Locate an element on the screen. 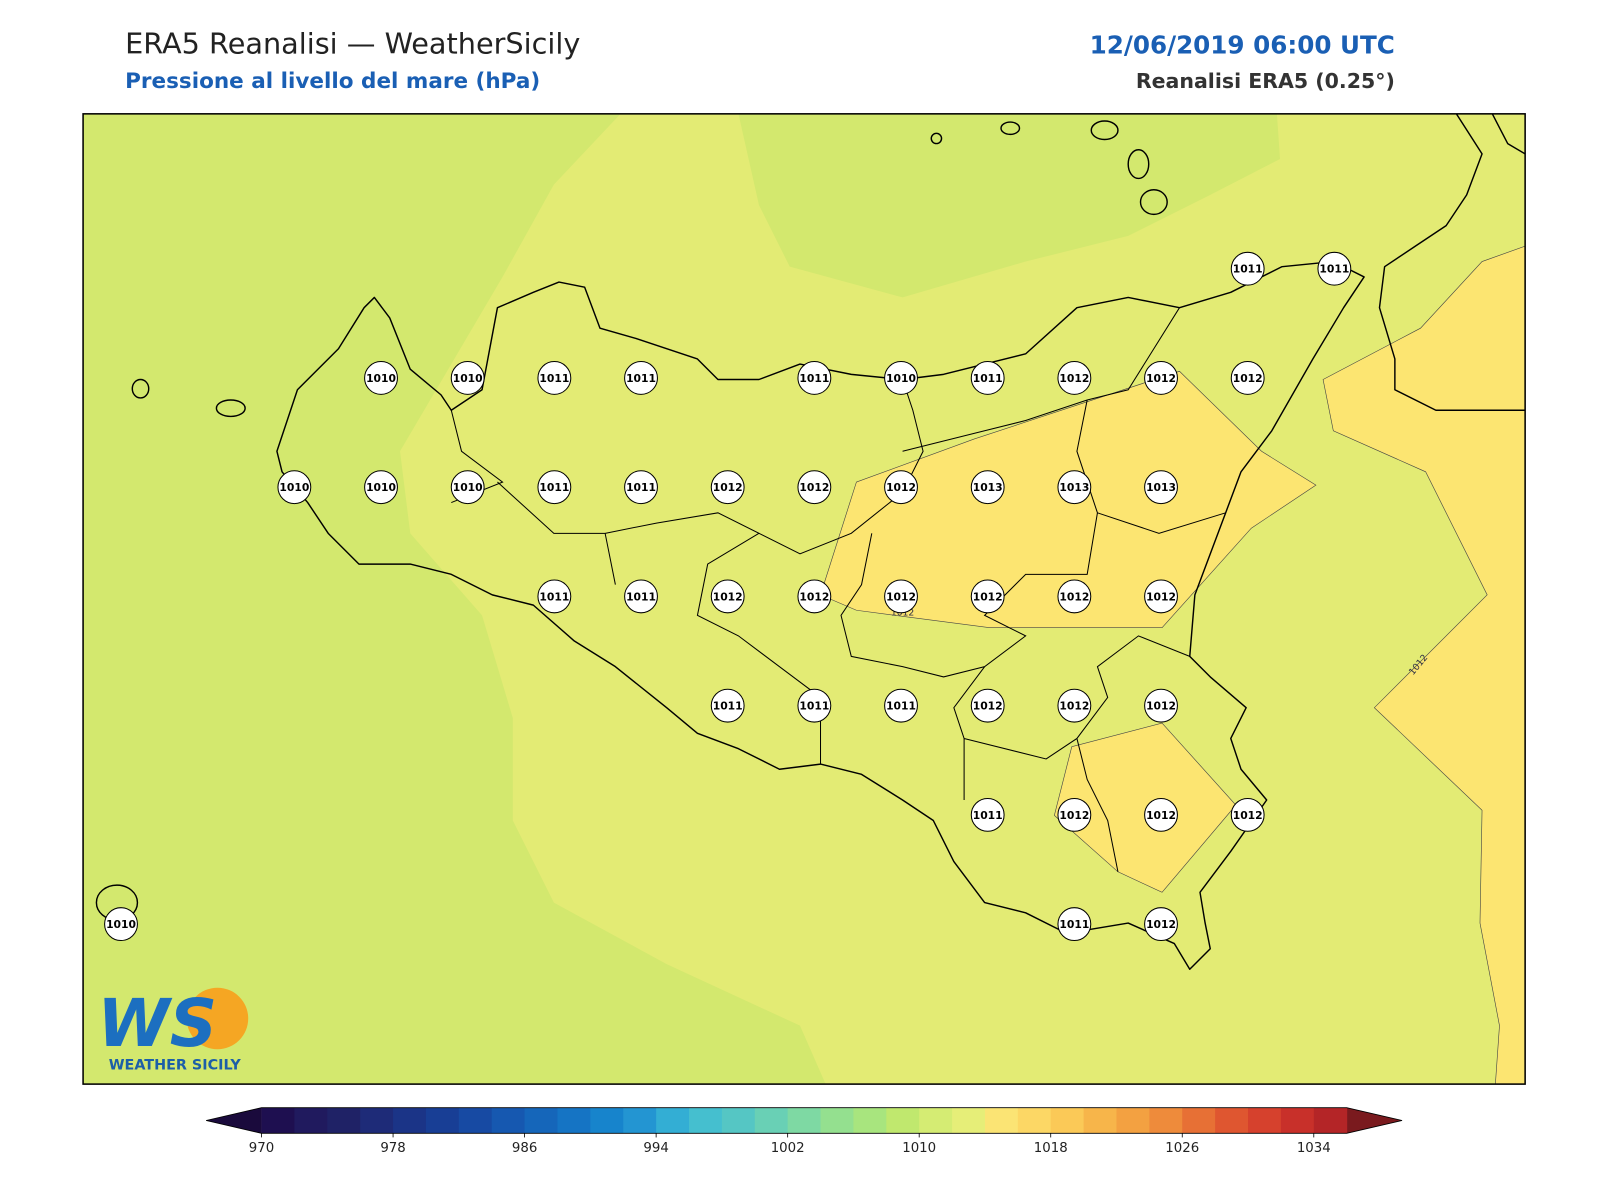  colorbar-tick-label: 994 is located at coordinates (655, 1148).